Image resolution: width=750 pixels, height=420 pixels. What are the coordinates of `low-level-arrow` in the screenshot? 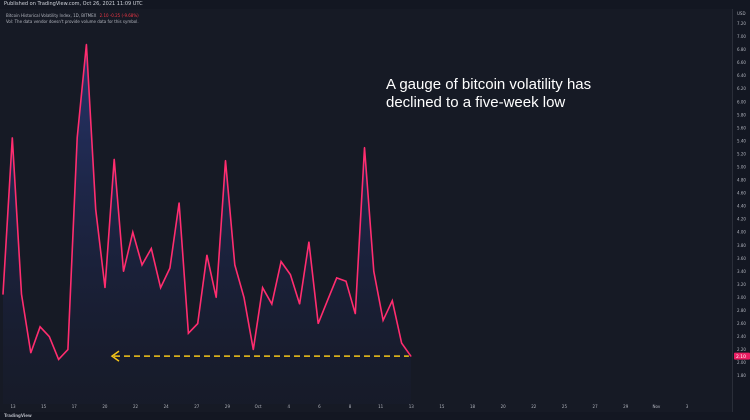 It's located at (259, 356).